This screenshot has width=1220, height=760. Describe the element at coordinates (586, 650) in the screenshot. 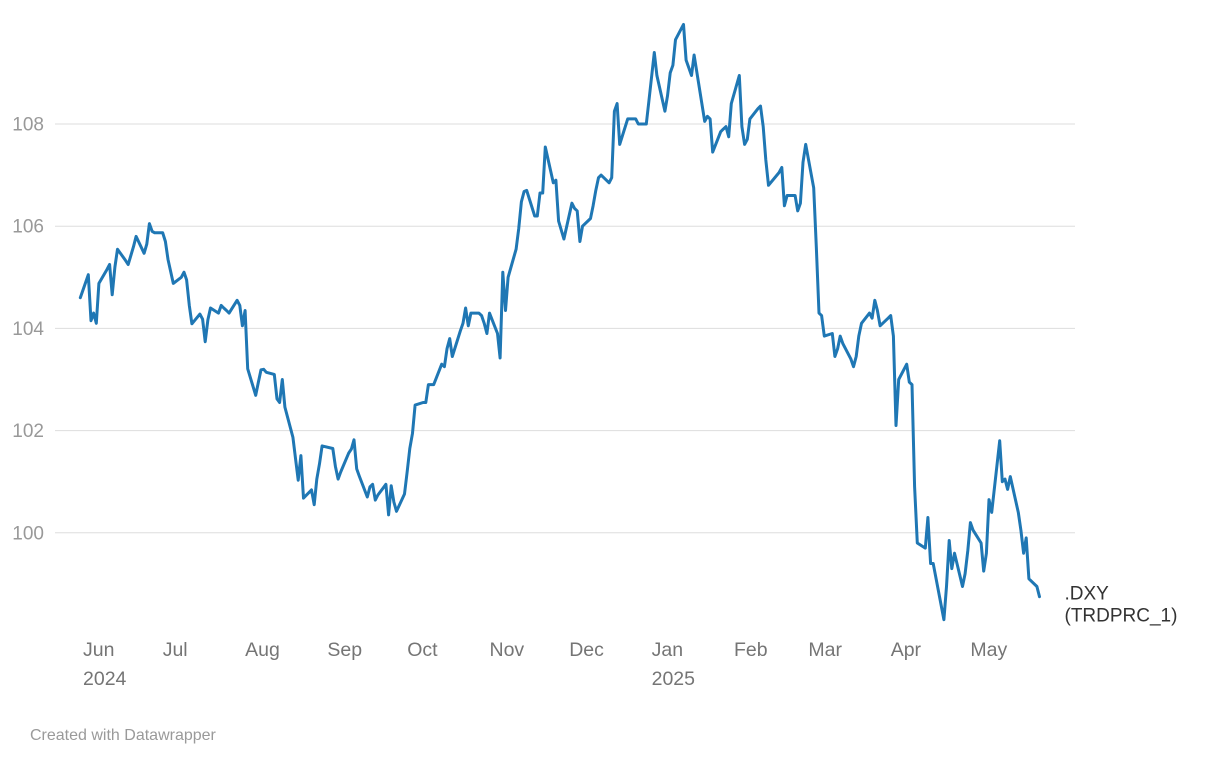

I see `x-axis-label-dec: Dec` at that location.